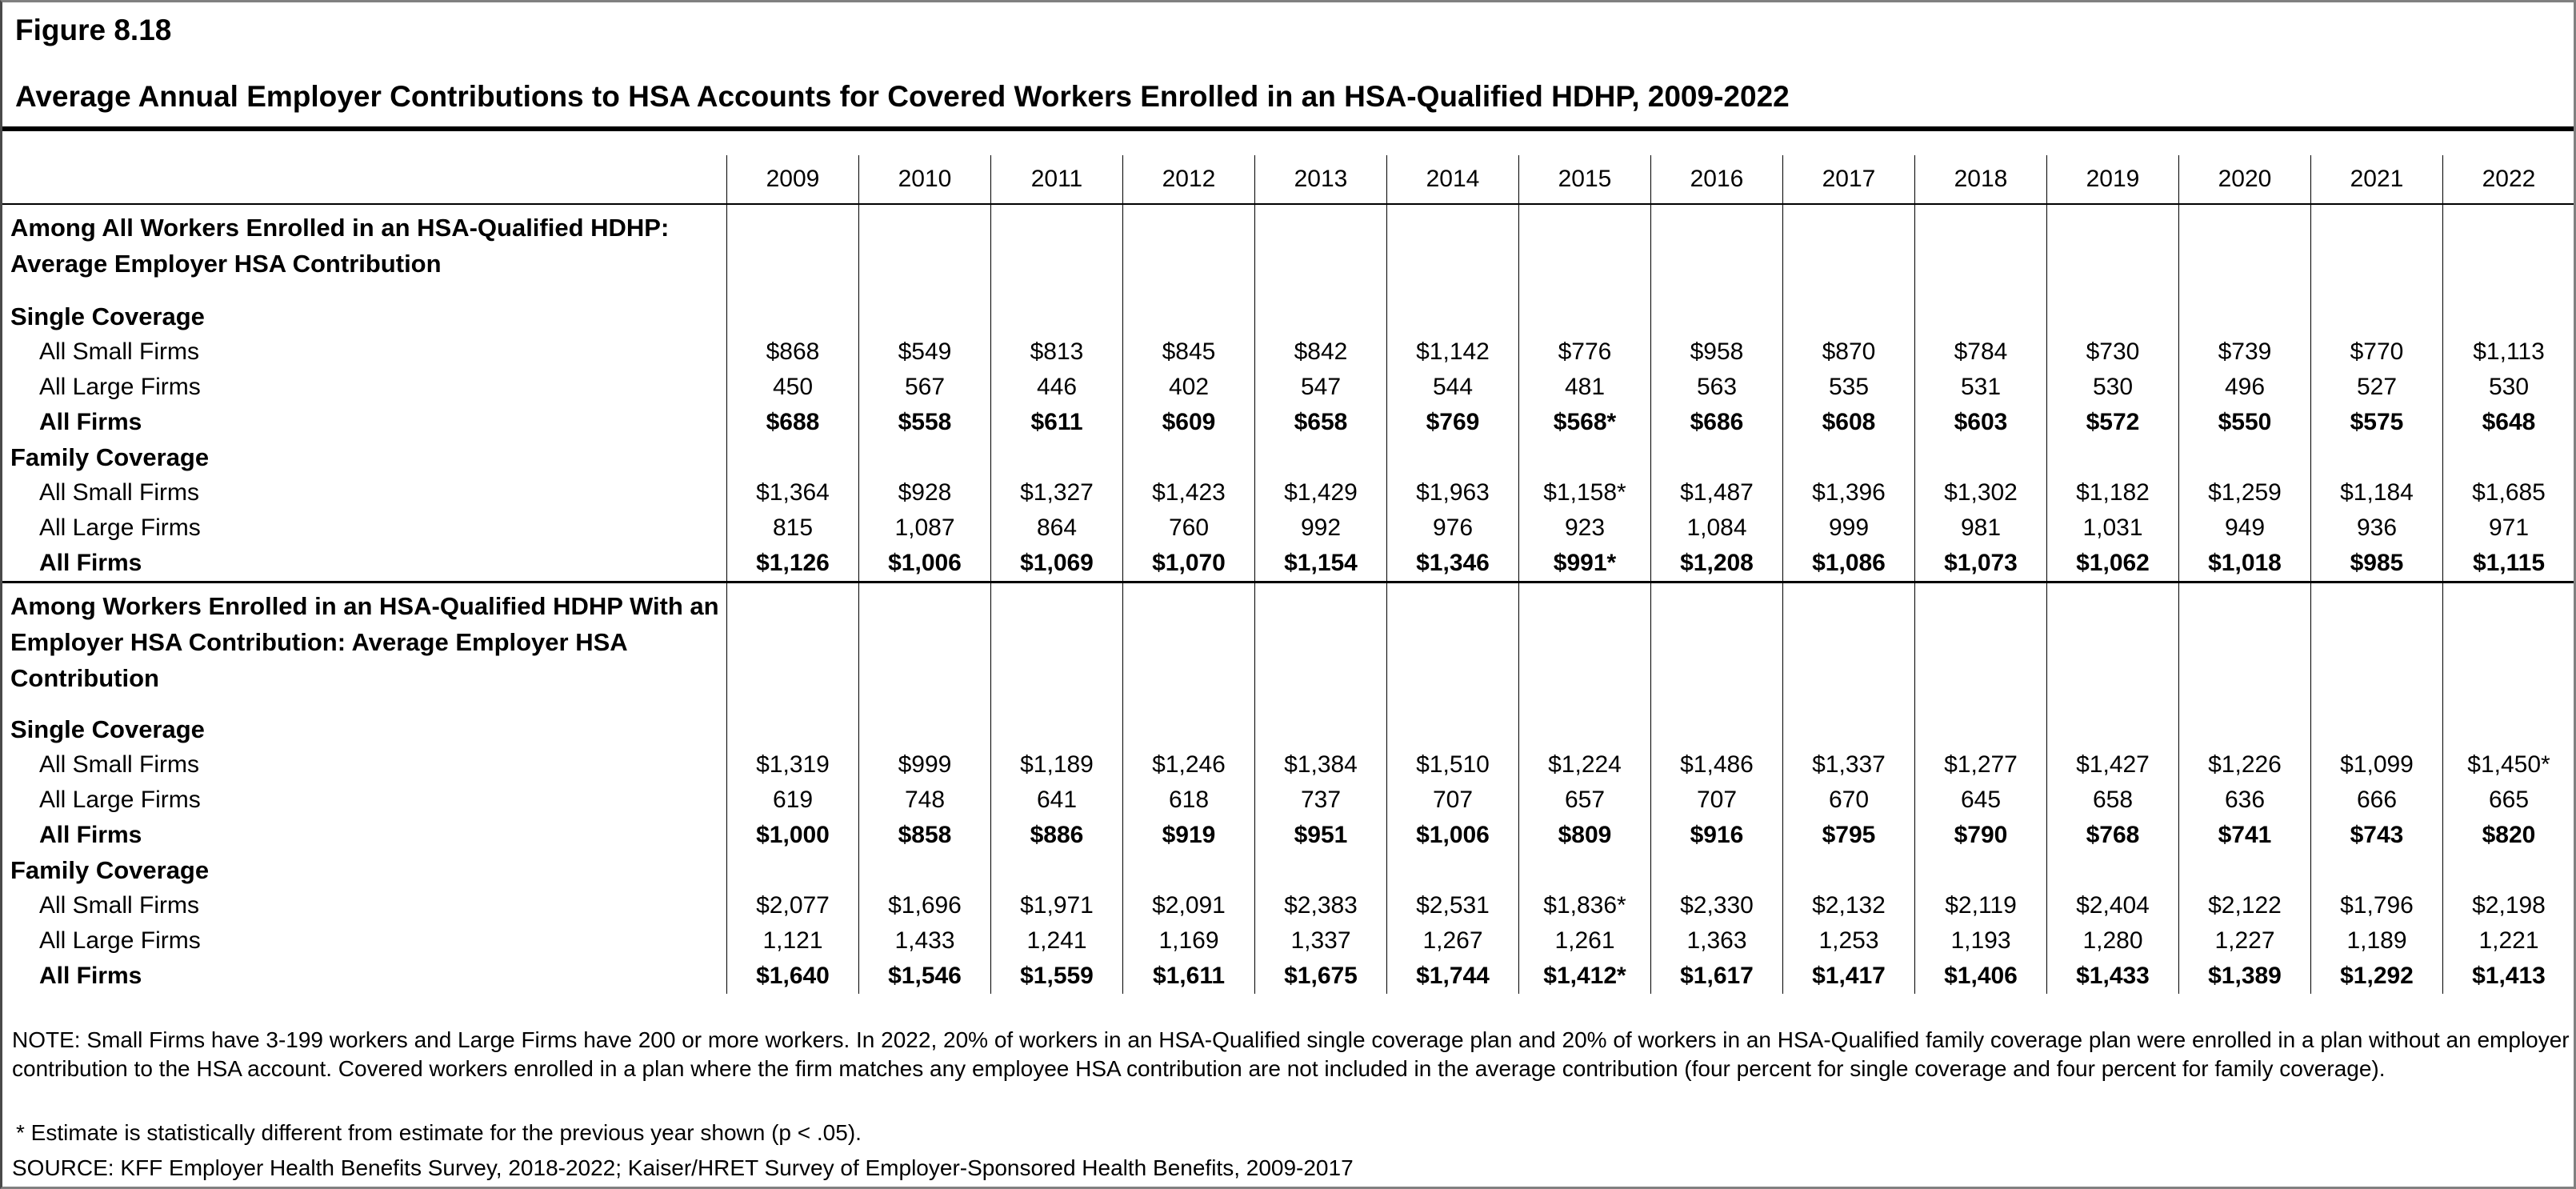 The image size is (2576, 1189). Describe the element at coordinates (1056, 393) in the screenshot. I see `year-data-column: $813 446 $611 $1,327 864 $1,069` at that location.